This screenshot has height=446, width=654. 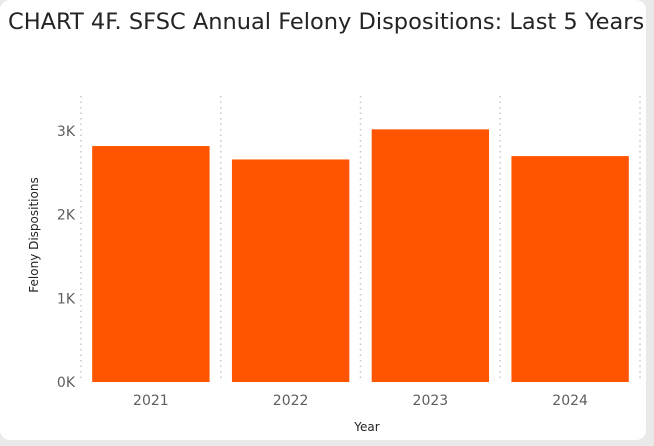 What do you see at coordinates (66, 216) in the screenshot?
I see `y-tick-label: 2K` at bounding box center [66, 216].